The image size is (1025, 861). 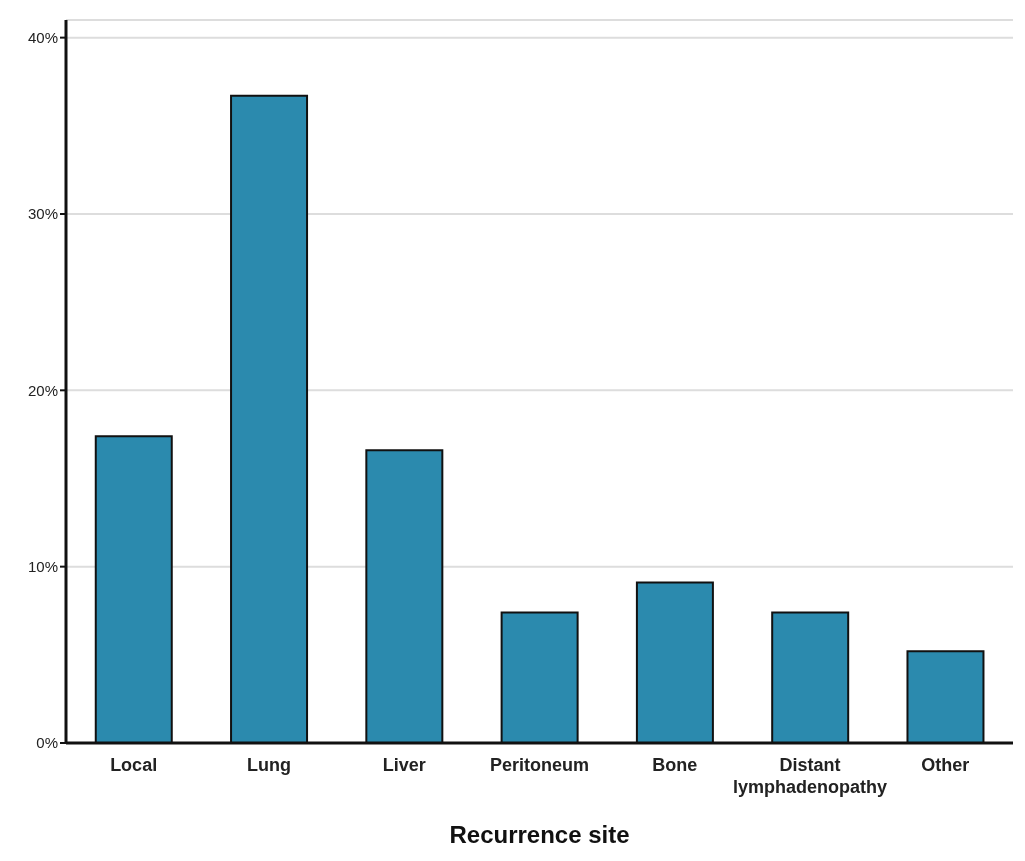 What do you see at coordinates (539, 834) in the screenshot?
I see `x-axis-title: Recurrence site` at bounding box center [539, 834].